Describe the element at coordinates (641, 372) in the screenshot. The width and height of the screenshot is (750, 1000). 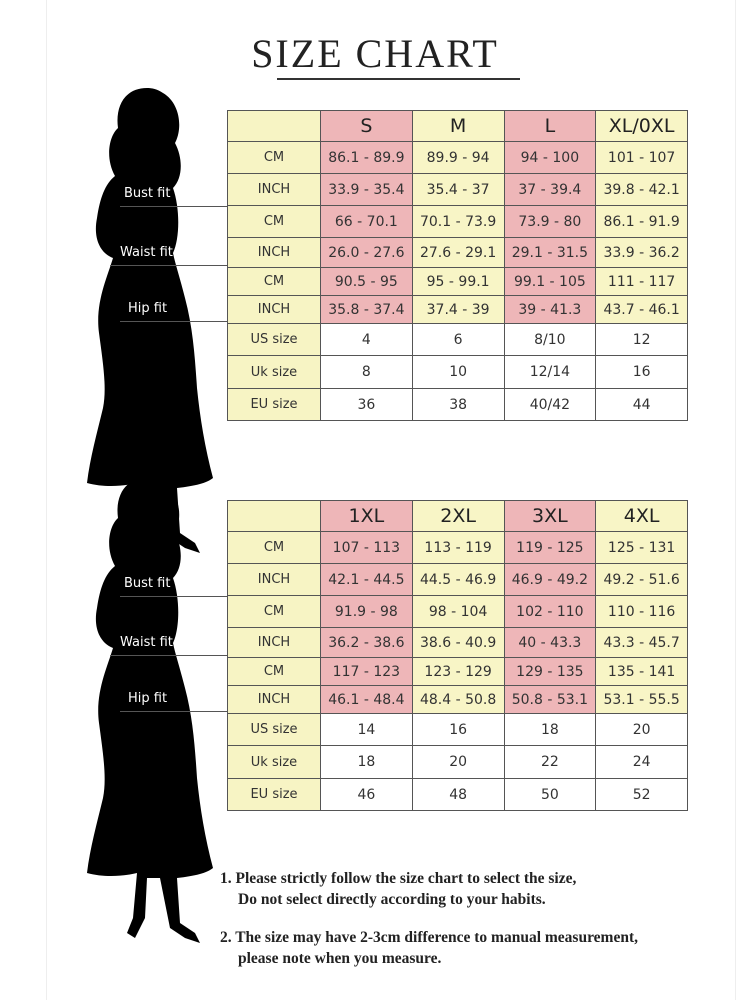
I see `size-value-cell: 16` at that location.